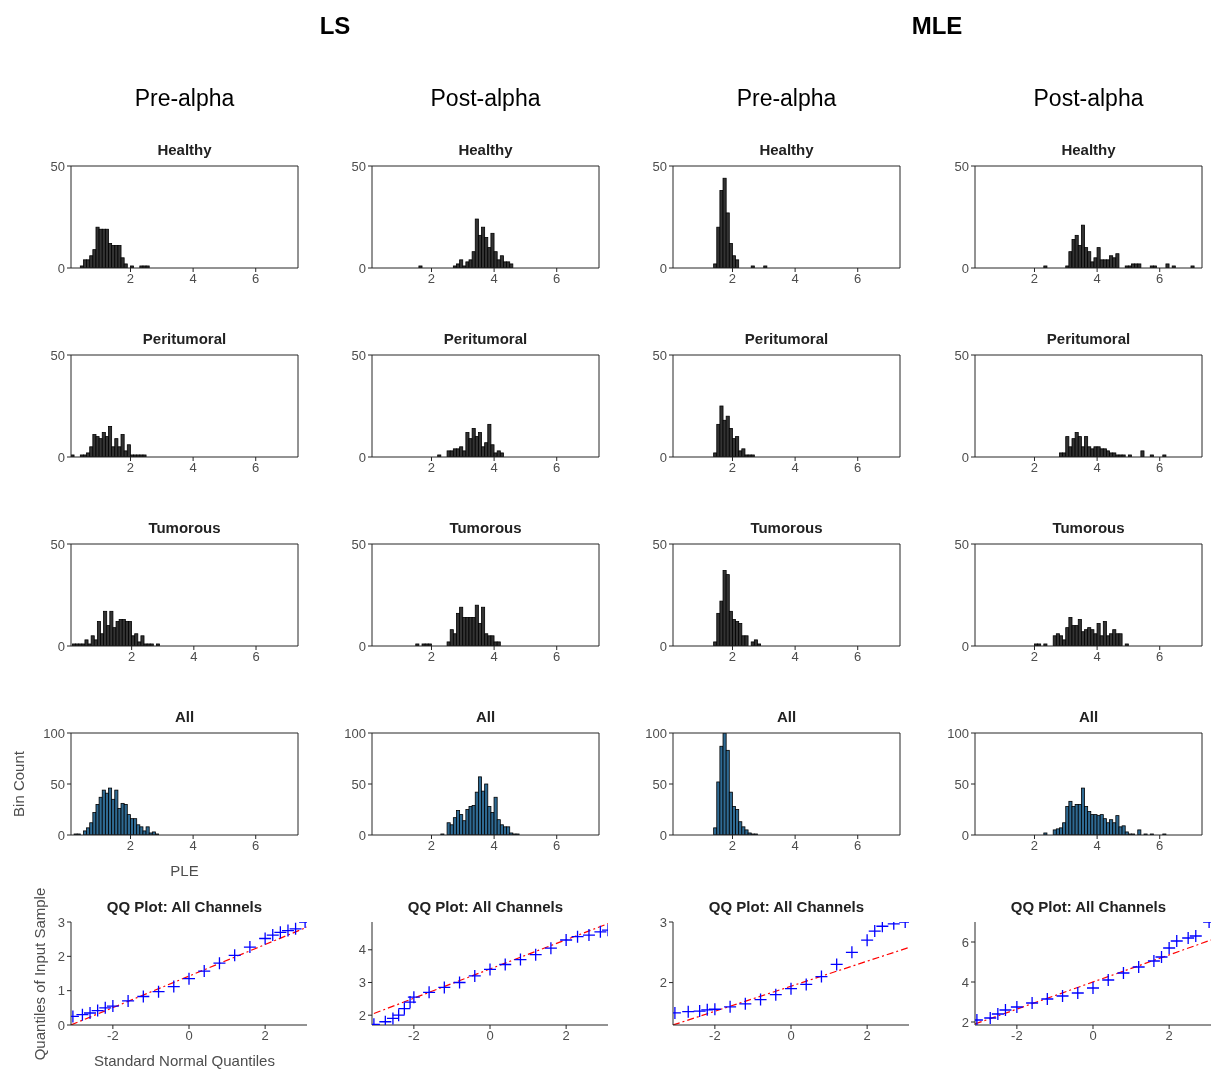 The width and height of the screenshot is (1219, 1086). Describe the element at coordinates (189, 1036) in the screenshot. I see `x-tick-label: 0` at that location.